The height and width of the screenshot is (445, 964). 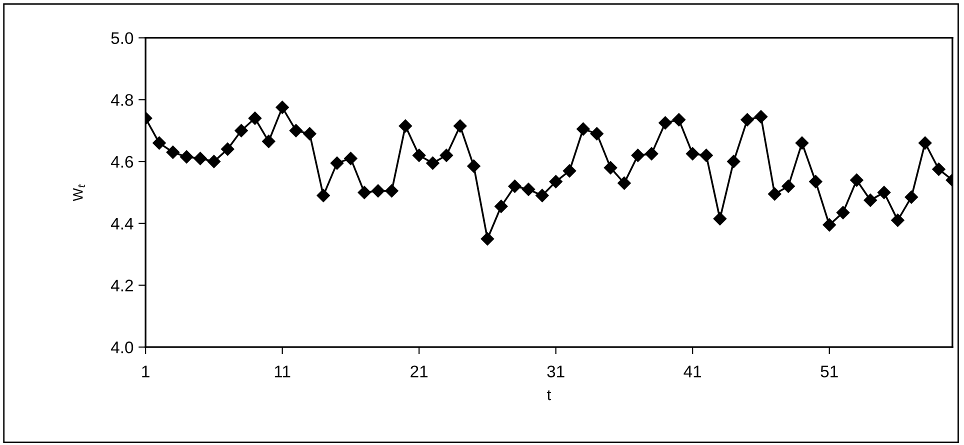 I want to click on y-tick-label: 4.2, so click(x=121, y=286).